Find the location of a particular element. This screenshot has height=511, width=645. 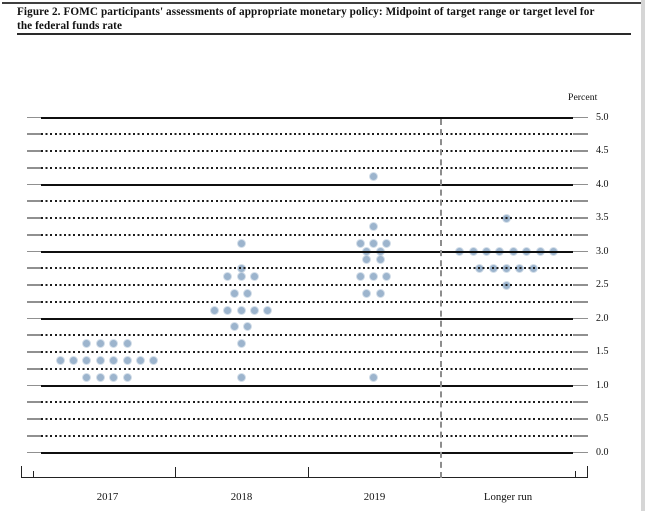

y-axis-unit-label: Percent is located at coordinates (583, 97).